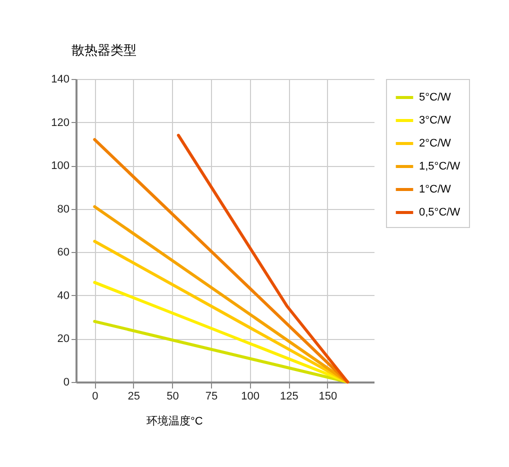 The width and height of the screenshot is (509, 467). Describe the element at coordinates (60, 80) in the screenshot. I see `y-tick-label: 140` at that location.